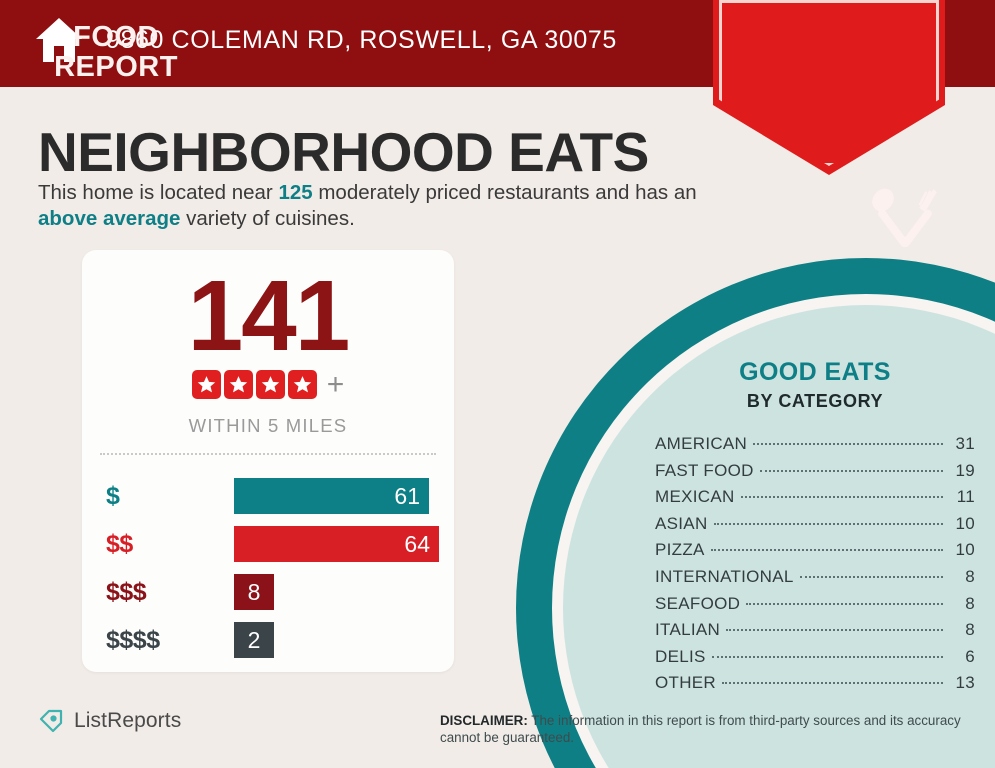 The width and height of the screenshot is (995, 768). I want to click on star-rating: +, so click(268, 384).